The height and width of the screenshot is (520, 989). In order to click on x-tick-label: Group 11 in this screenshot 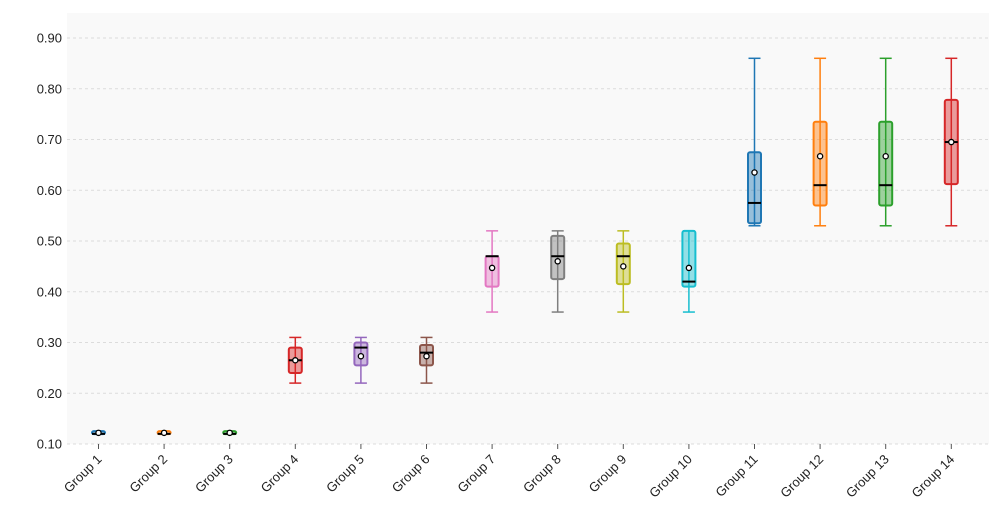, I will do `click(736, 476)`.